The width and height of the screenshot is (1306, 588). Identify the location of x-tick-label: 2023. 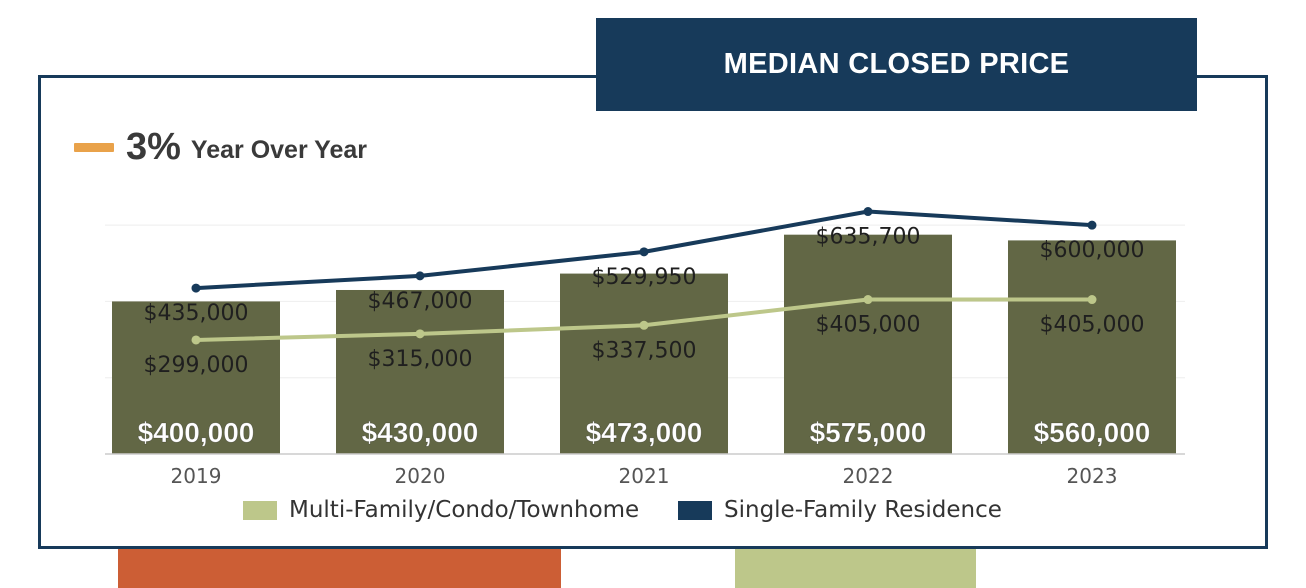
(1092, 476).